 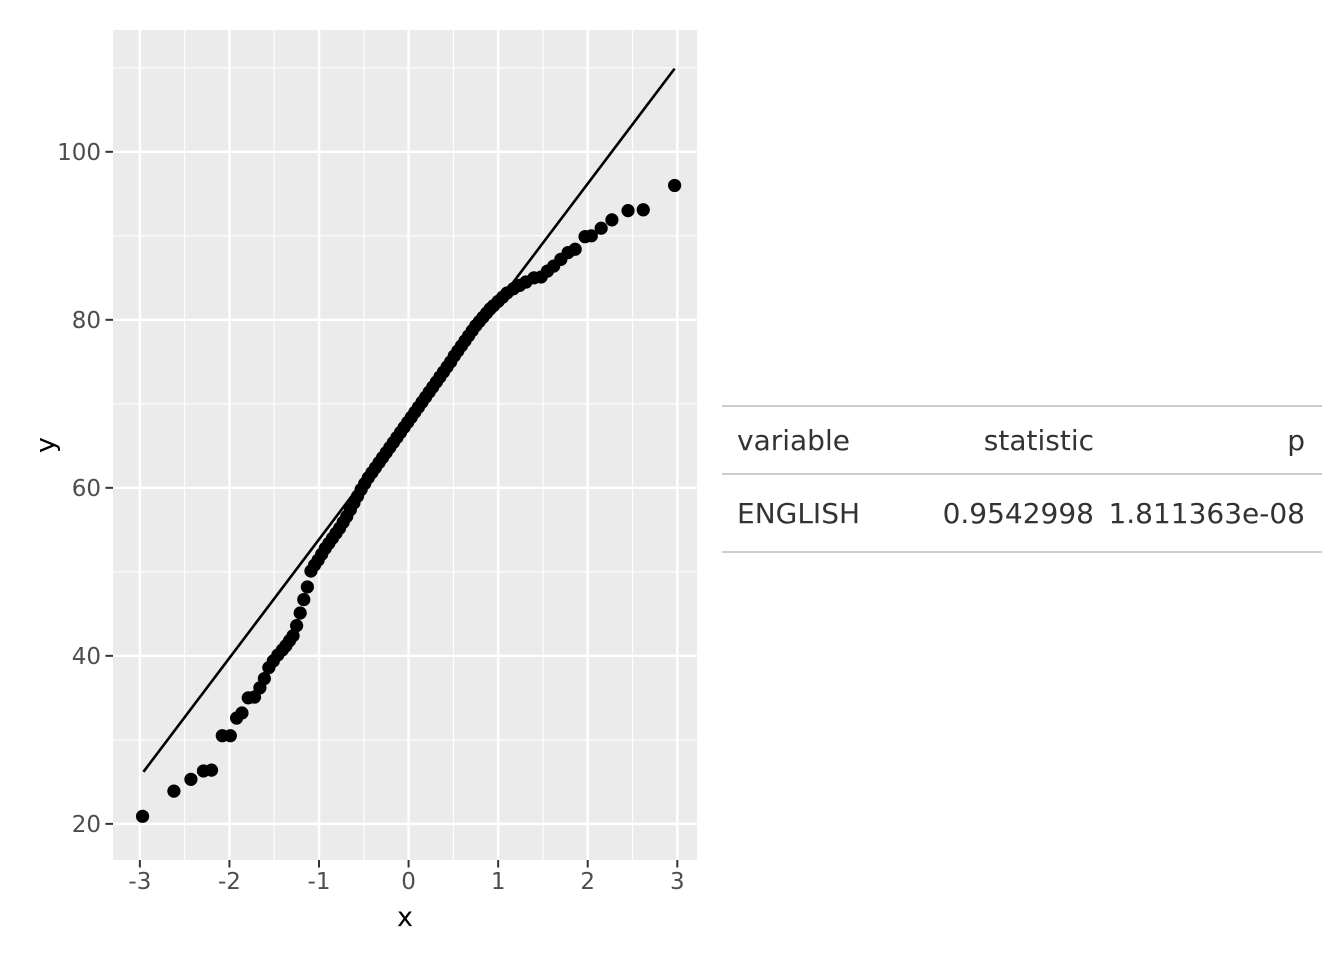 What do you see at coordinates (45, 445) in the screenshot?
I see `y-axis-title: y` at bounding box center [45, 445].